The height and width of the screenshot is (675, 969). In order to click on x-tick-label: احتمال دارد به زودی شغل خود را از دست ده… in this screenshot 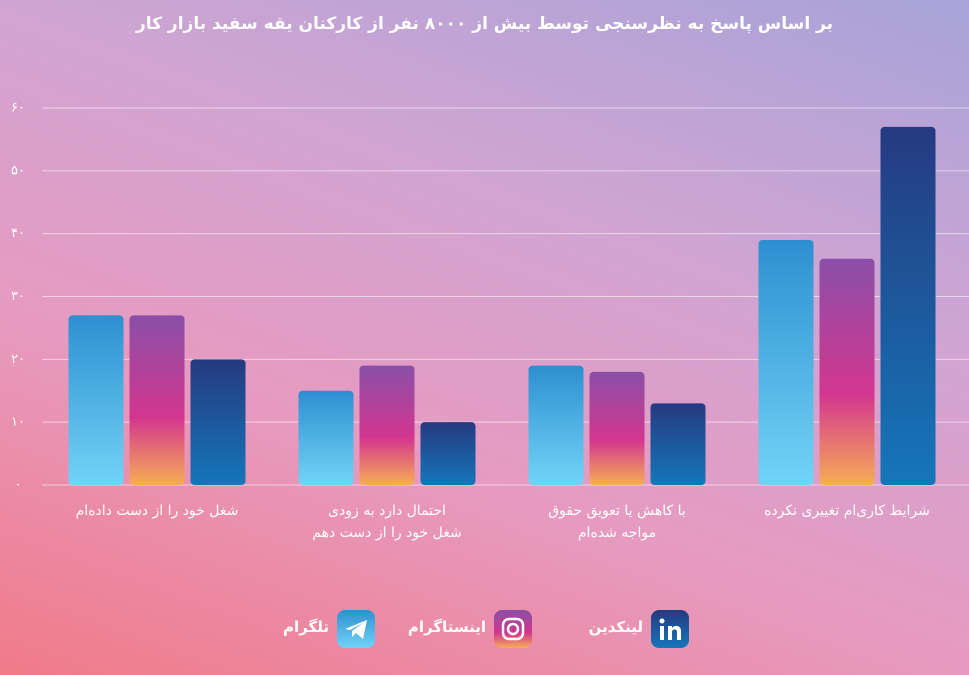, I will do `click(387, 522)`.